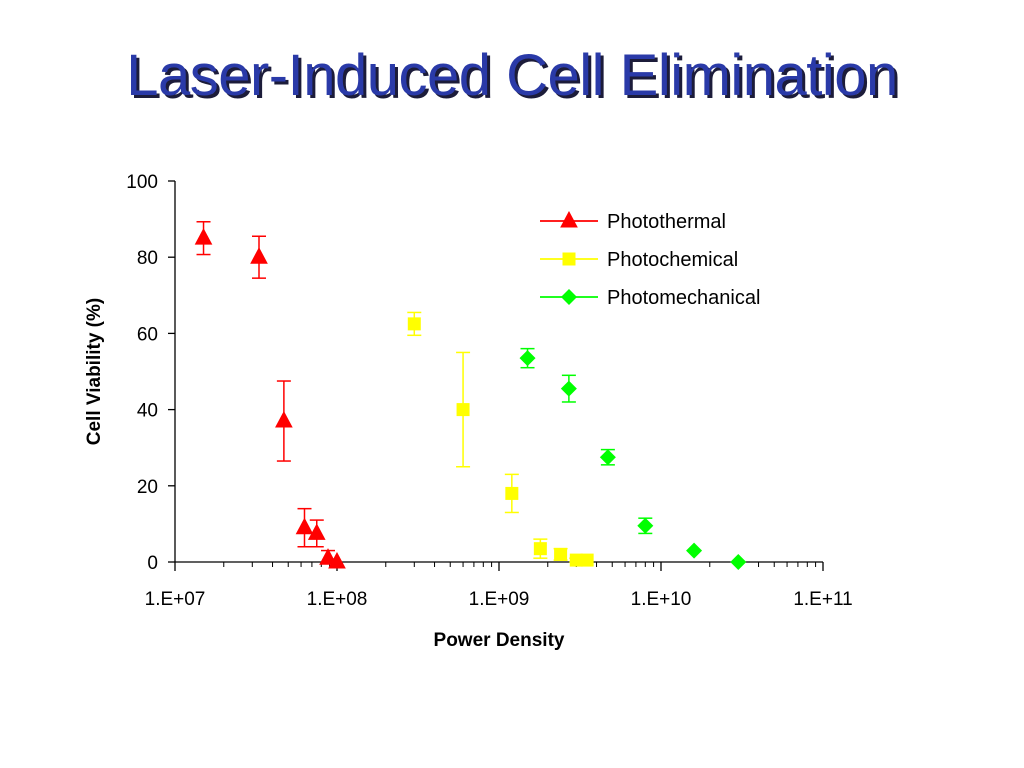  Describe the element at coordinates (147, 411) in the screenshot. I see `y-tick-label: 40` at that location.